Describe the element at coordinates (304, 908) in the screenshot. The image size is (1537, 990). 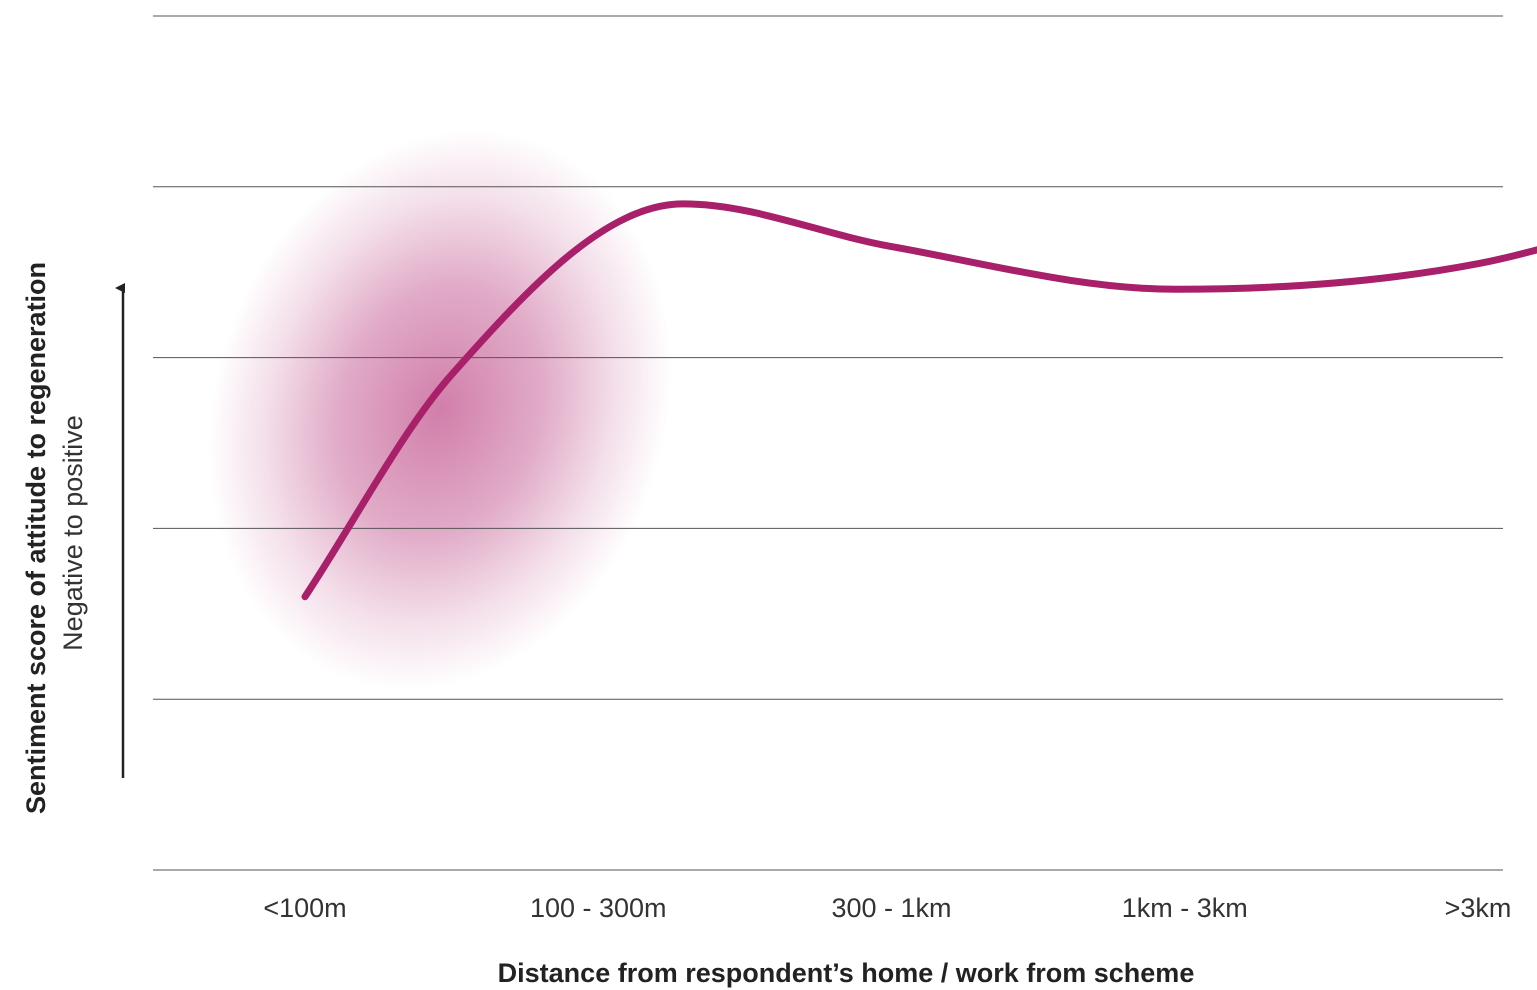
I see `x-tick-label: <100m` at that location.